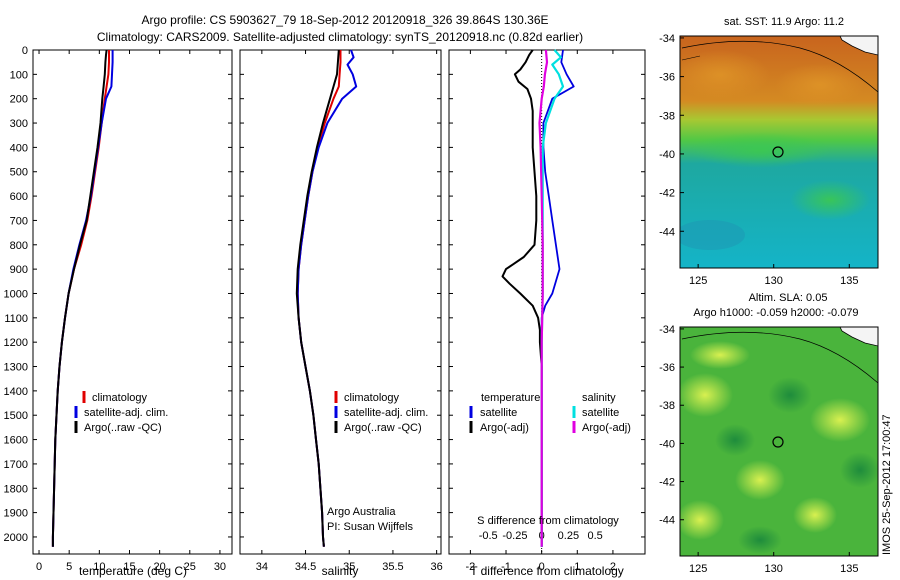 This screenshot has width=900, height=580. Describe the element at coordinates (16, 294) in the screenshot. I see `depth-tick-label: 1000` at that location.